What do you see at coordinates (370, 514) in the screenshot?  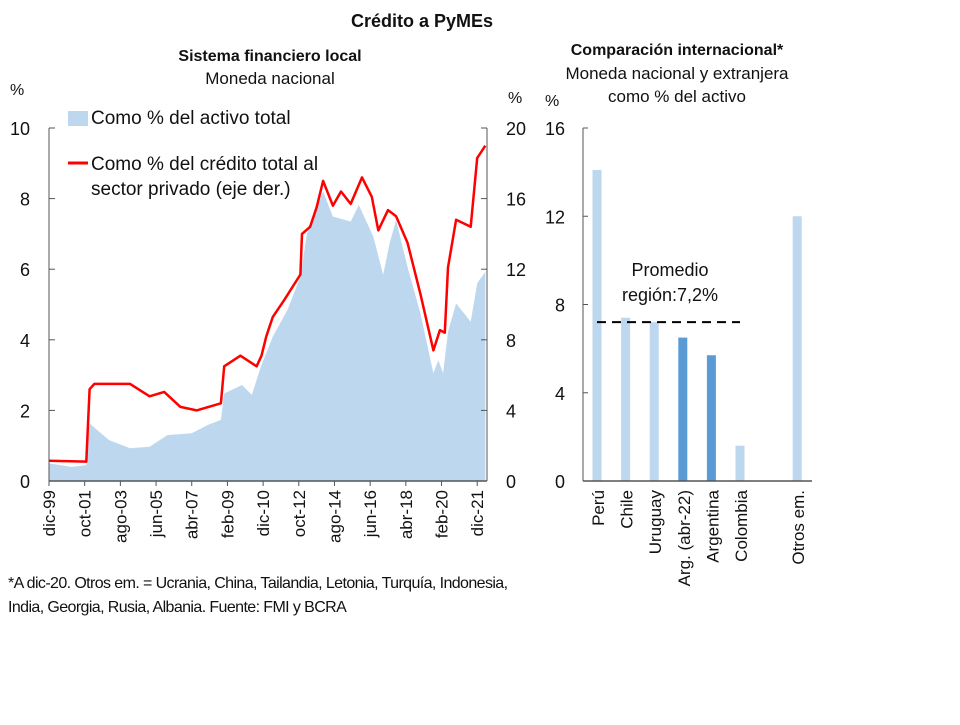 I see `x-tick-label: jun-16` at bounding box center [370, 514].